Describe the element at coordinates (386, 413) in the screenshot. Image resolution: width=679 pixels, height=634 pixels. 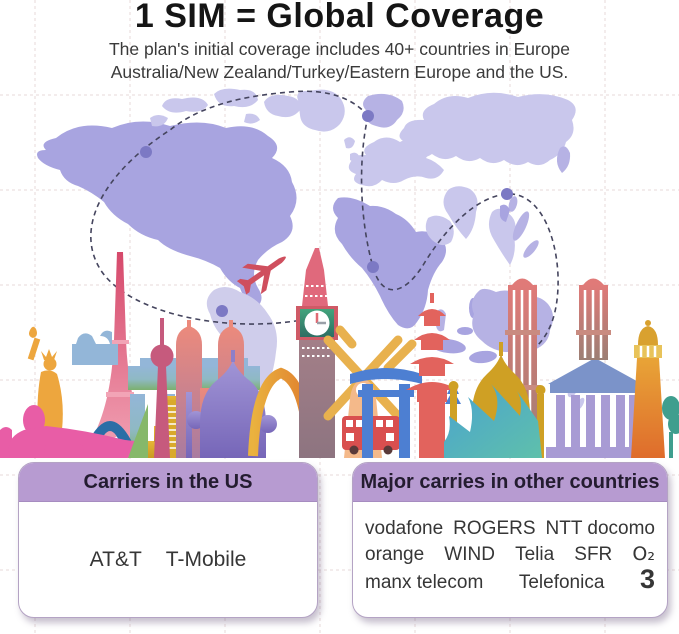
I see `torii-gate-icon` at that location.